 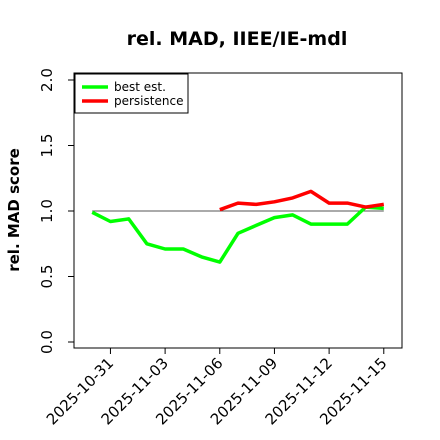 I want to click on series-group, so click(x=238, y=226).